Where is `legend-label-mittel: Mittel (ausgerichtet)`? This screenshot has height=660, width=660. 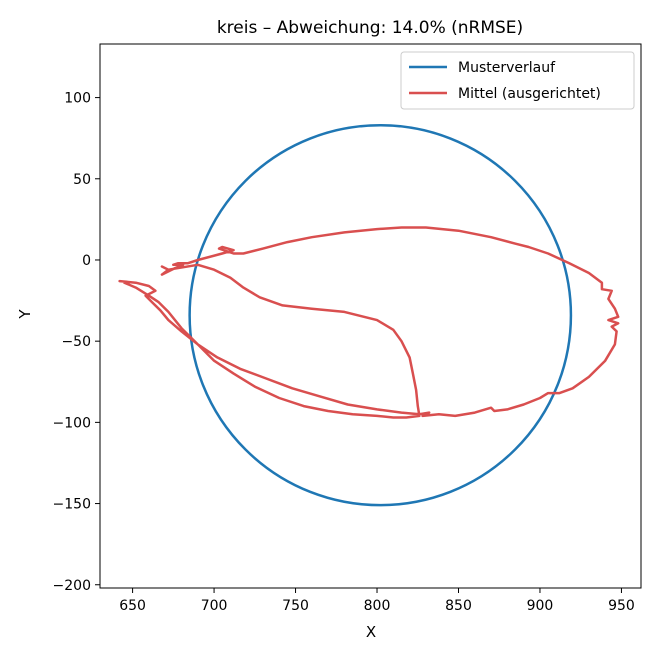 legend-label-mittel: Mittel (ausgerichtet) is located at coordinates (529, 94).